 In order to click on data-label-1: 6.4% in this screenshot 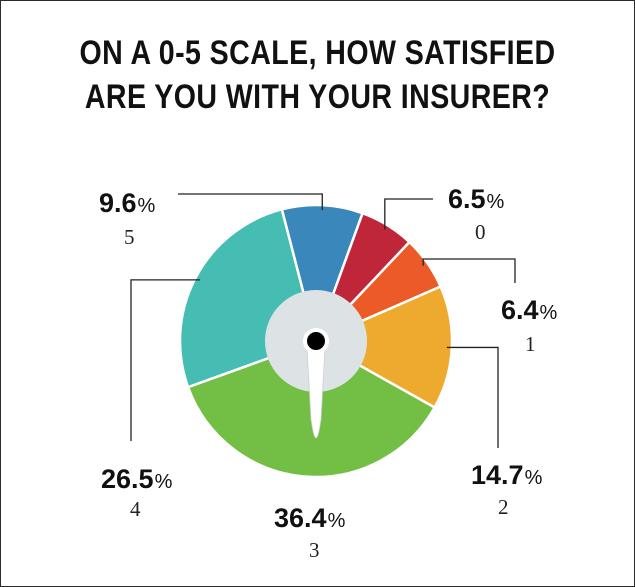, I will do `click(529, 310)`.